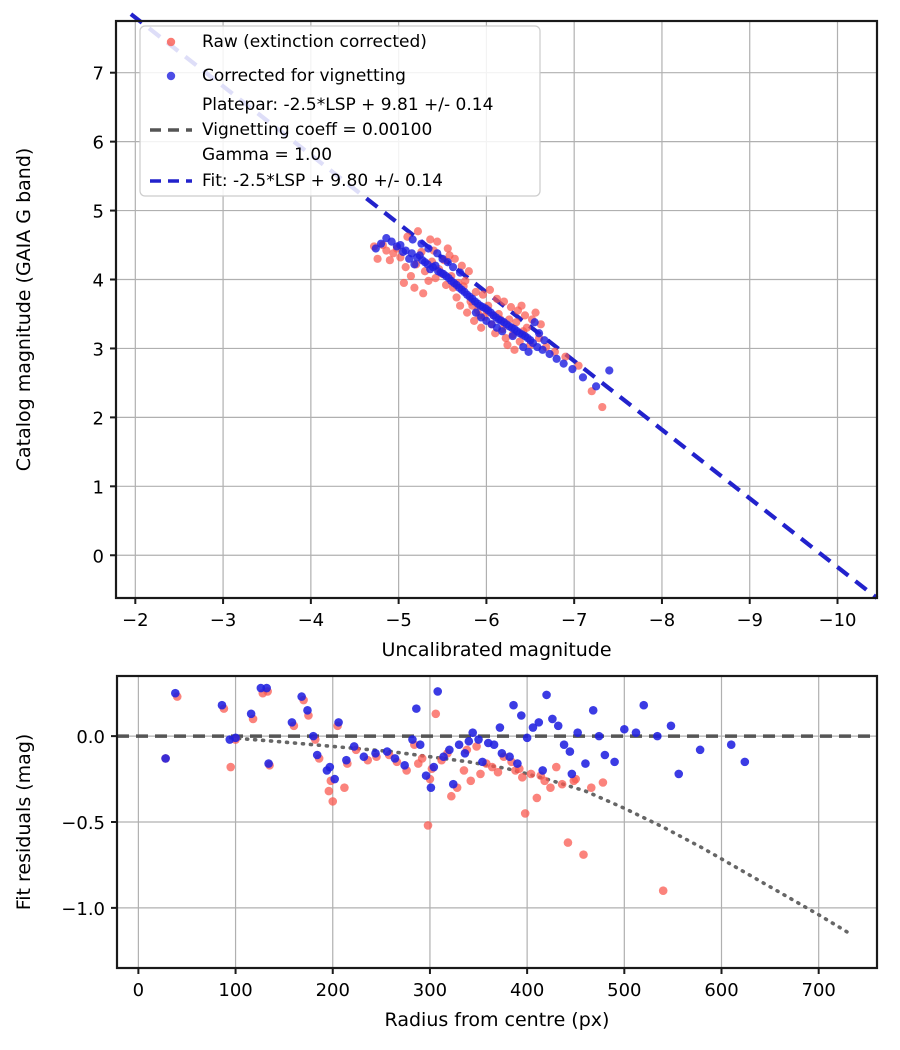 This screenshot has height=1050, width=900. What do you see at coordinates (98, 487) in the screenshot?
I see `y-tick-label: 1` at bounding box center [98, 487].